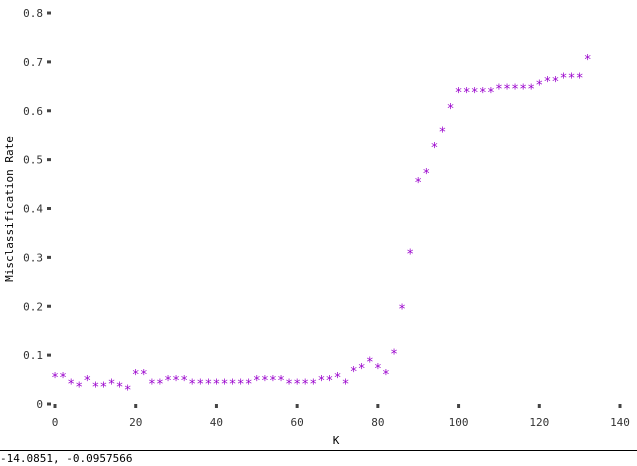  What do you see at coordinates (33, 13) in the screenshot?
I see `y-tick-label: 0.8` at bounding box center [33, 13].